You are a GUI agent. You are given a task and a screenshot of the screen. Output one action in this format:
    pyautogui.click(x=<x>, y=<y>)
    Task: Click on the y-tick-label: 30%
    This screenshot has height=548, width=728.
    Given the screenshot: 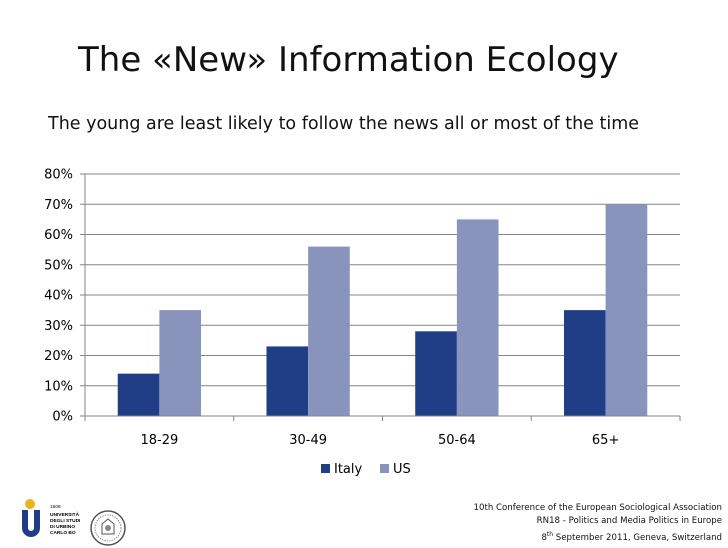 What is the action you would take?
    pyautogui.click(x=58, y=326)
    